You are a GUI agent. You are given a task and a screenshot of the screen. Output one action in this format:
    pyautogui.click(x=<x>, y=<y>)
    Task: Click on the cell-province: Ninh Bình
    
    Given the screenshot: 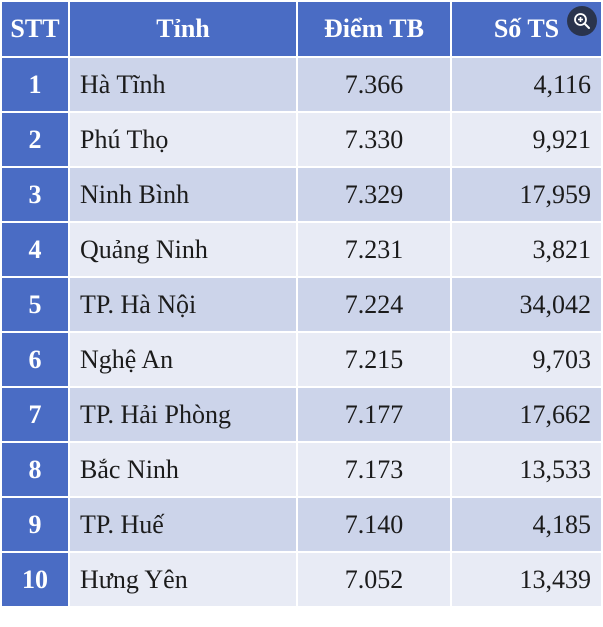 What is the action you would take?
    pyautogui.click(x=183, y=194)
    